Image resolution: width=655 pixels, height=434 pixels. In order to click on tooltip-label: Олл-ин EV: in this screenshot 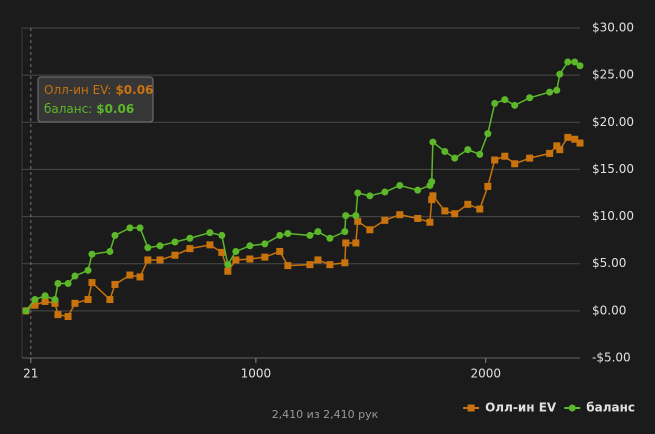, I will do `click(77, 90)`.